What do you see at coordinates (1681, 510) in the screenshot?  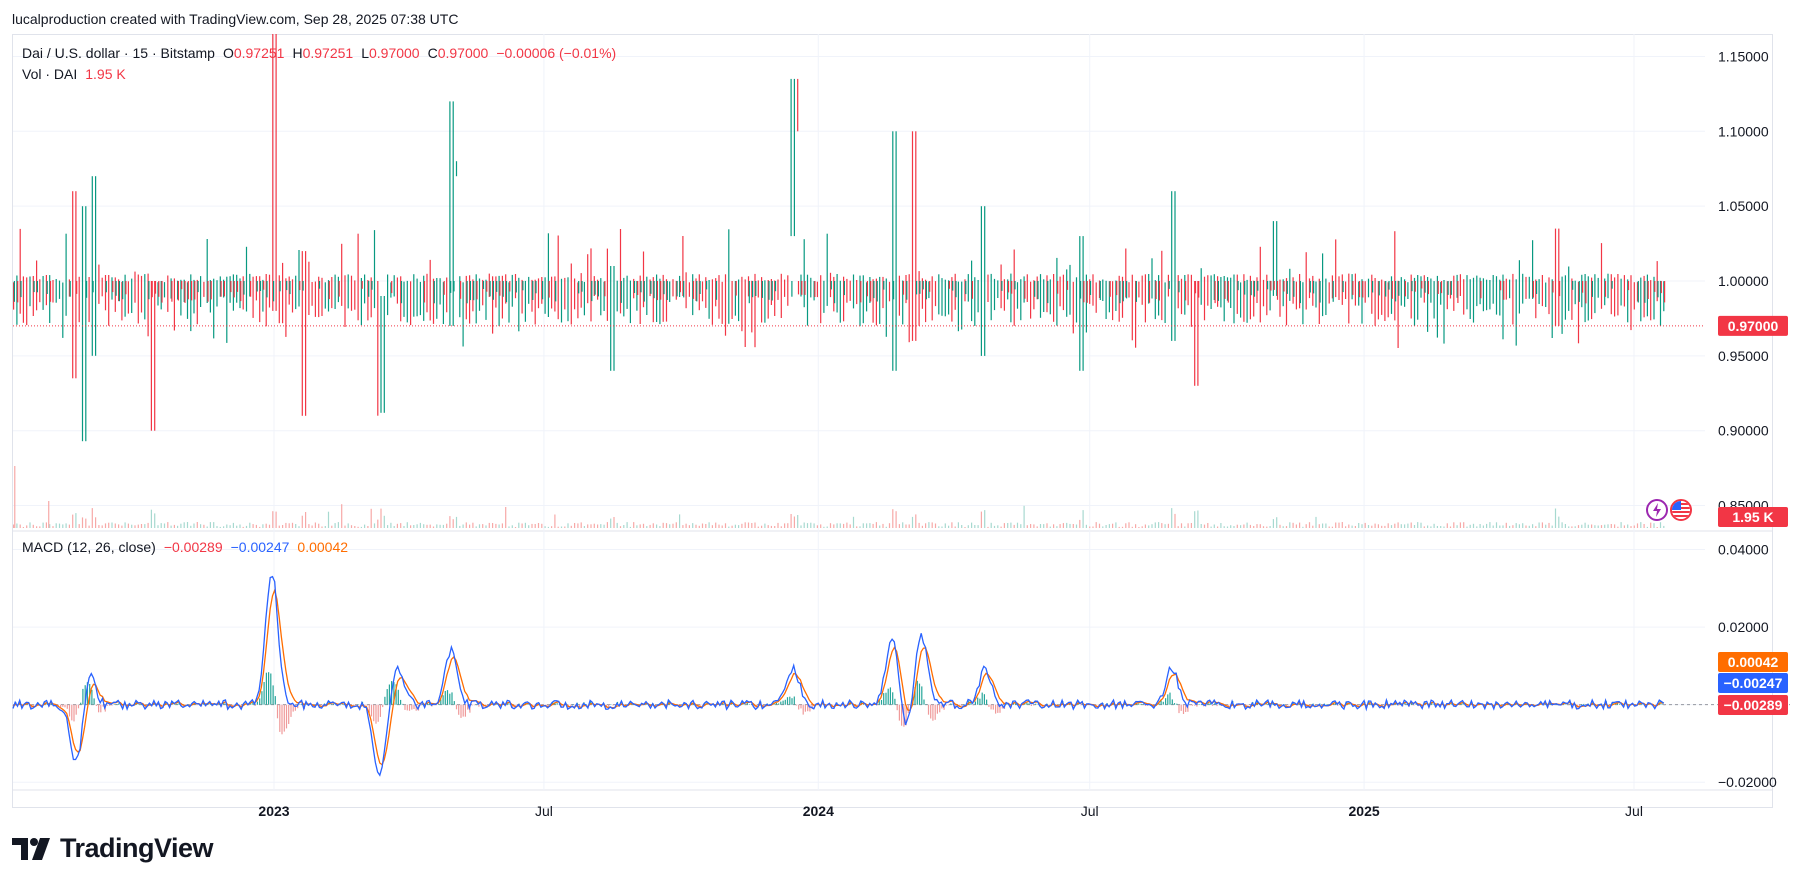 I see `us-flag-icon` at bounding box center [1681, 510].